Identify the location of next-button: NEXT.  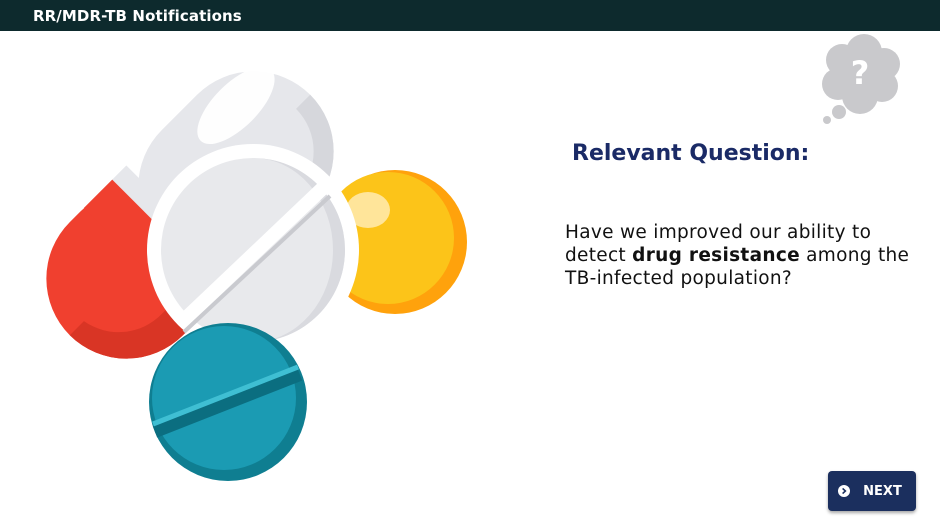
(872, 491).